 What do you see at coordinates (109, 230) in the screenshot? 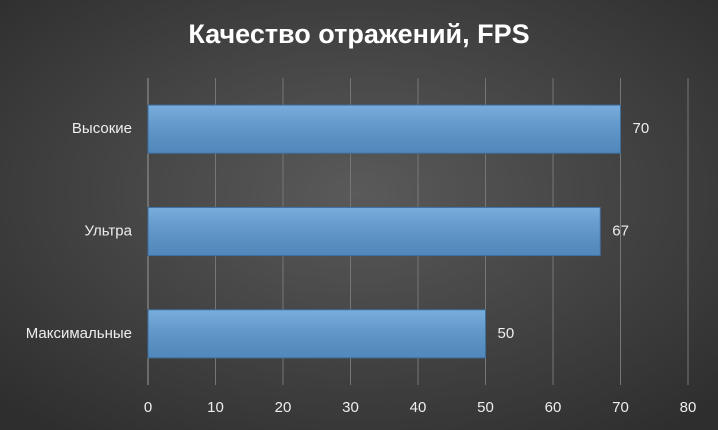
I see `y-tick-label: Ультра` at bounding box center [109, 230].